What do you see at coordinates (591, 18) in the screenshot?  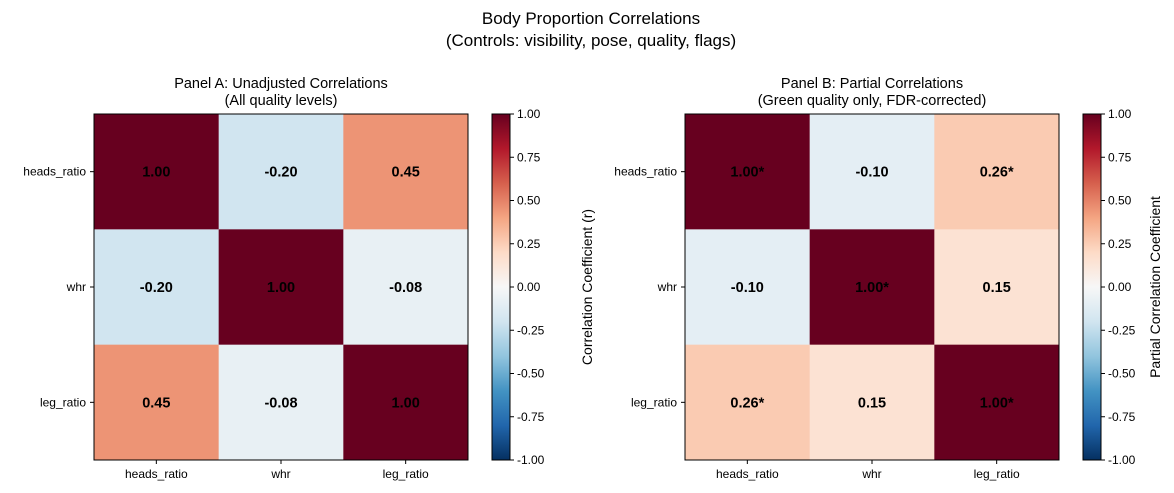 I see `figure-title: Body Proportion Correlations` at bounding box center [591, 18].